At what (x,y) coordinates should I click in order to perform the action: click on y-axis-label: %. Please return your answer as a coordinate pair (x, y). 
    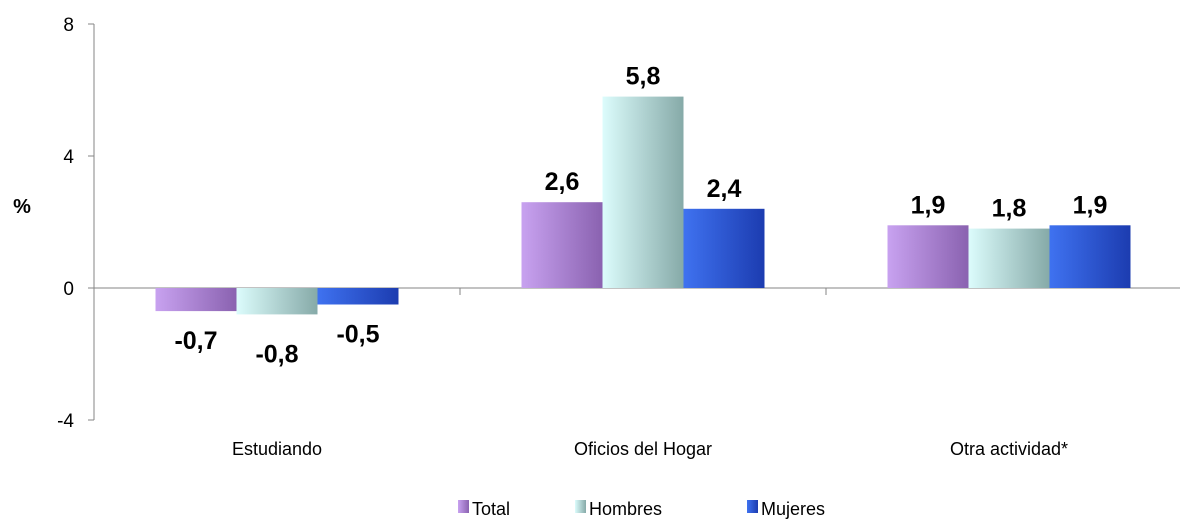
    Looking at the image, I should click on (22, 207).